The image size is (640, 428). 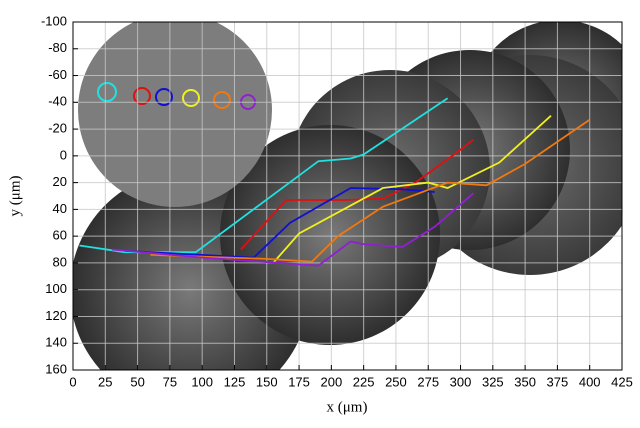 What do you see at coordinates (57, 101) in the screenshot?
I see `y-tick-label: -40` at bounding box center [57, 101].